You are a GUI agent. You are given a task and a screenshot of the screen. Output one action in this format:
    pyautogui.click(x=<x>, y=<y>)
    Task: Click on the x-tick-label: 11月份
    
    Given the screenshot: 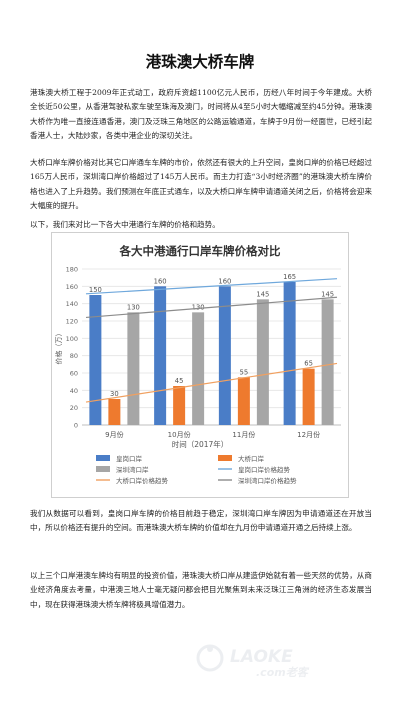 What is the action you would take?
    pyautogui.click(x=243, y=434)
    